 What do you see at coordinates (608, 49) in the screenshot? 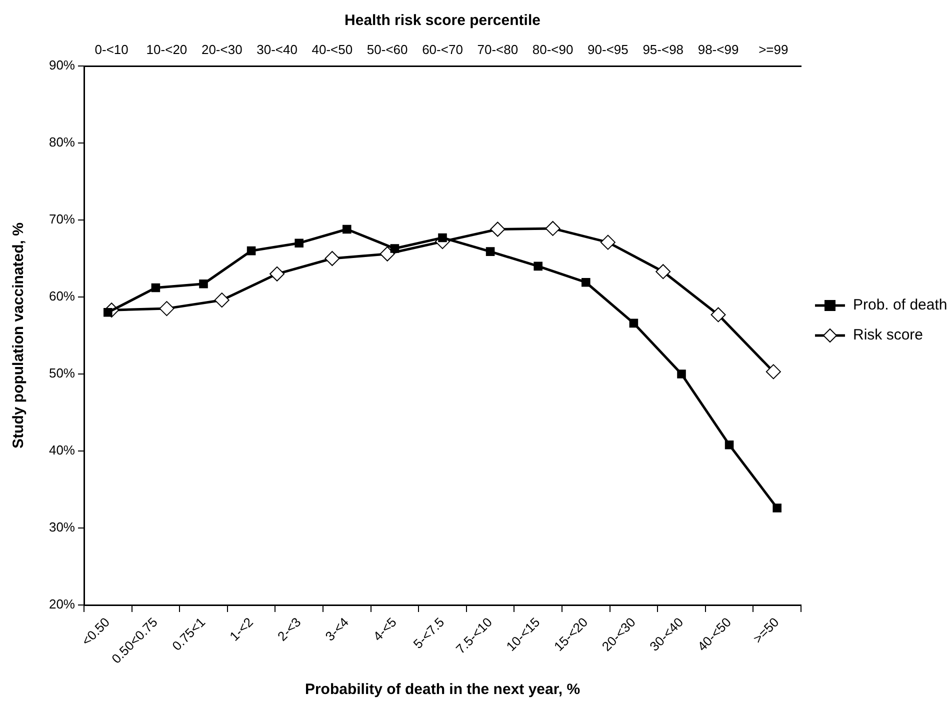
I see `x-tick-label: 90-<95` at bounding box center [608, 49].